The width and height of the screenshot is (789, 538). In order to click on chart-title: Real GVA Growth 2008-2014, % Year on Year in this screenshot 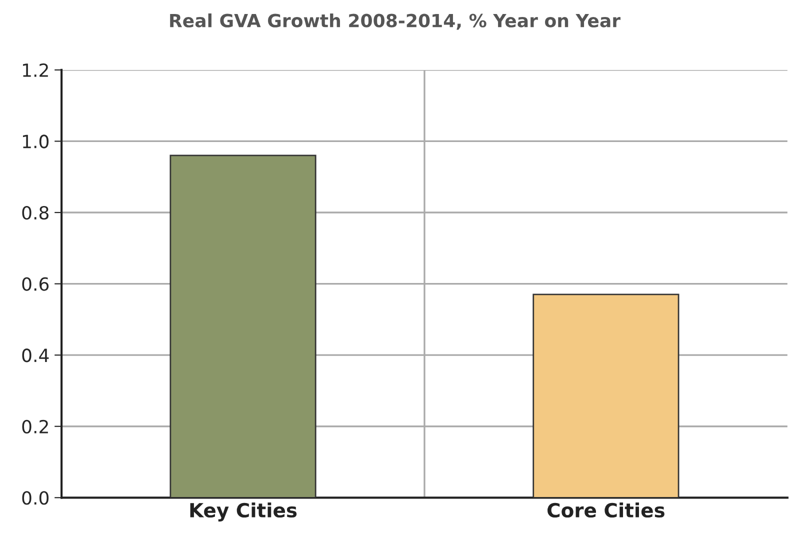, I will do `click(395, 21)`.